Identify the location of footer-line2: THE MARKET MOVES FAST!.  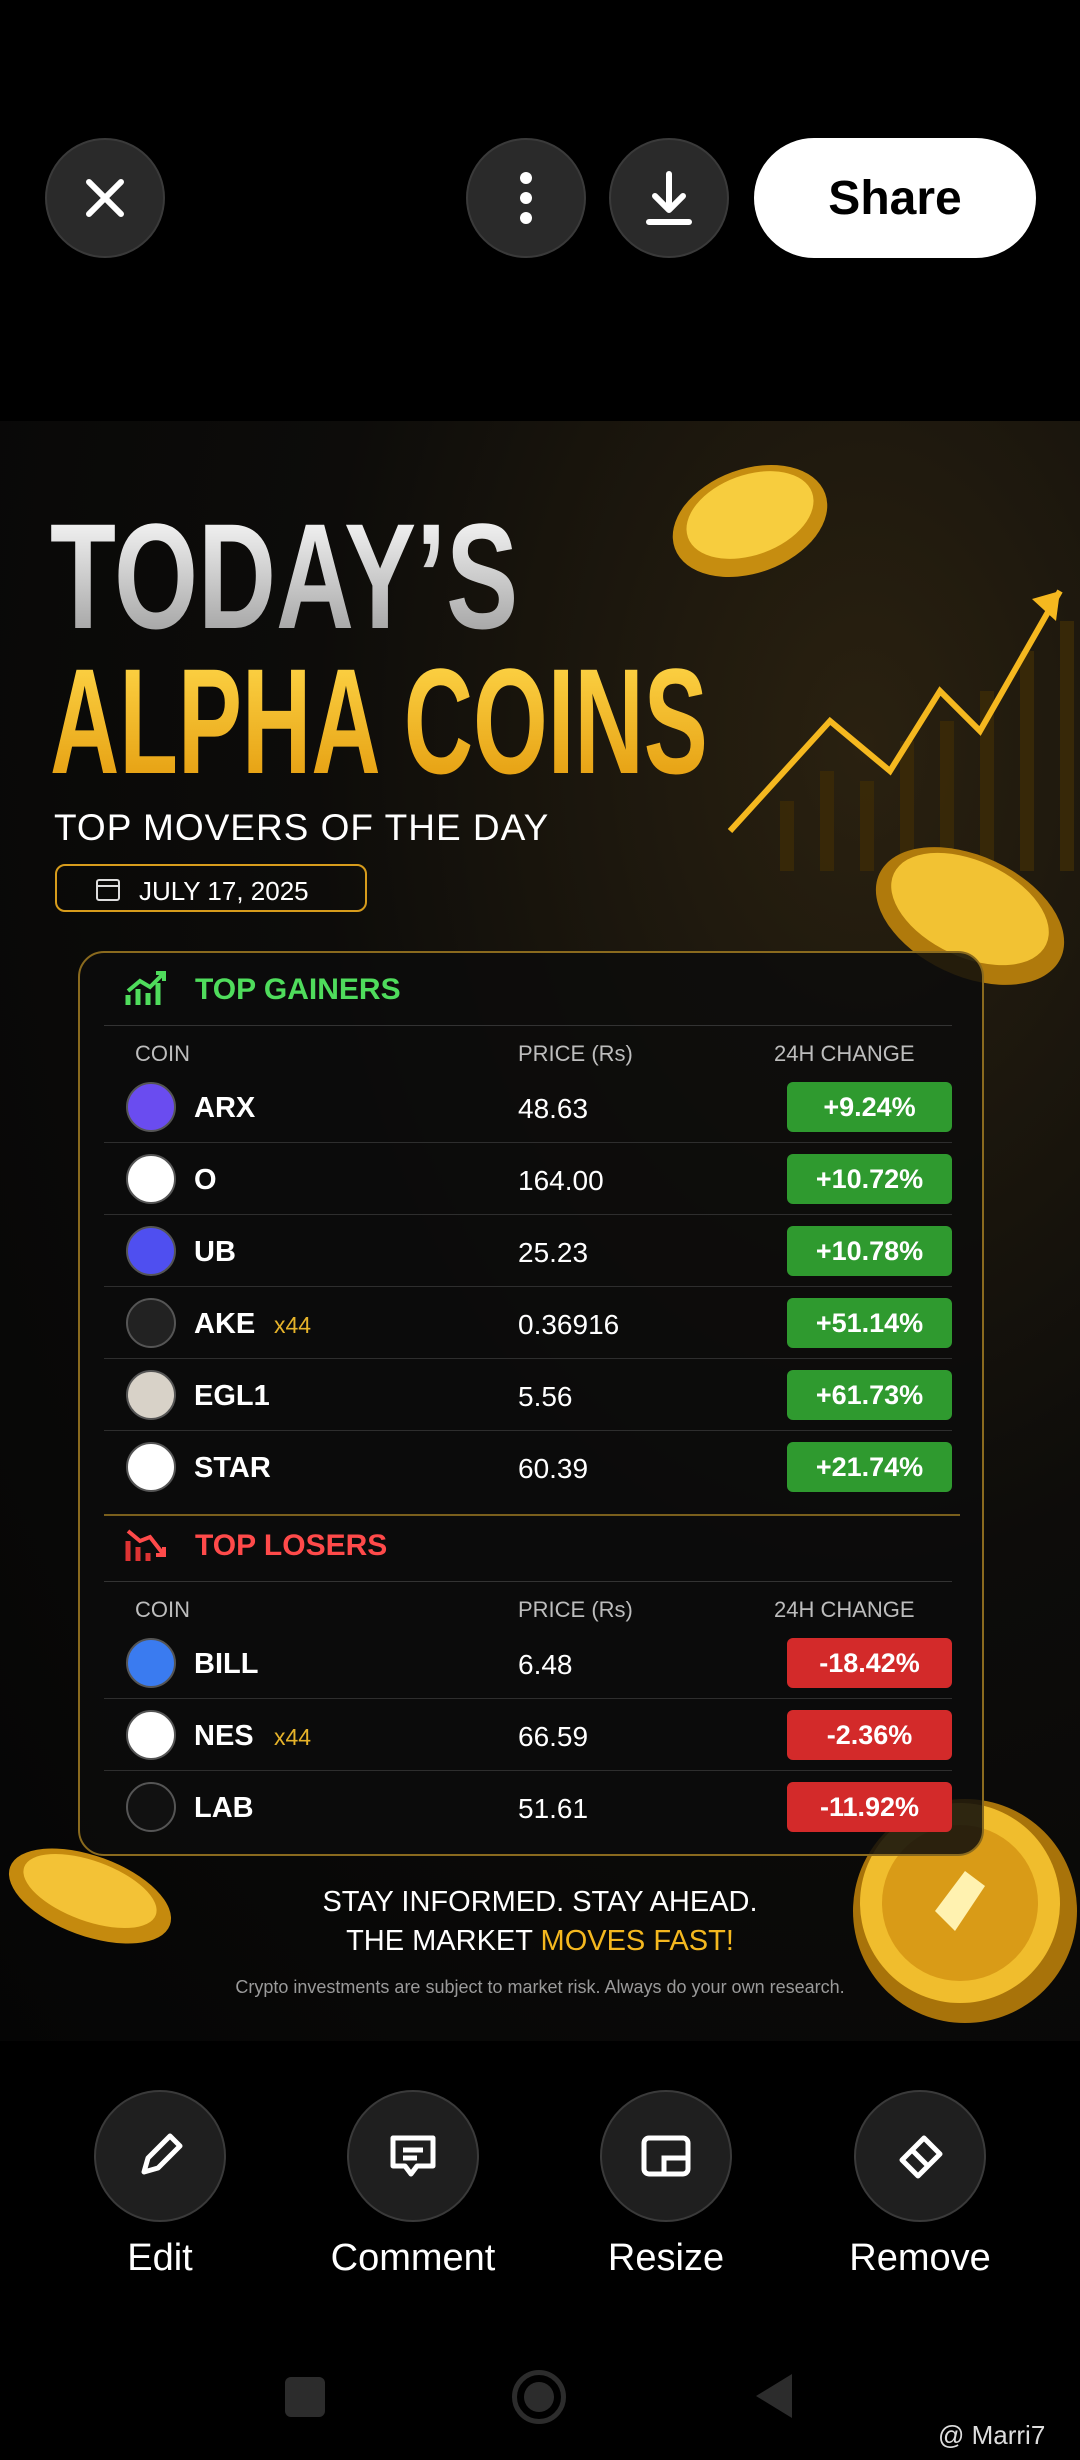
(540, 1941).